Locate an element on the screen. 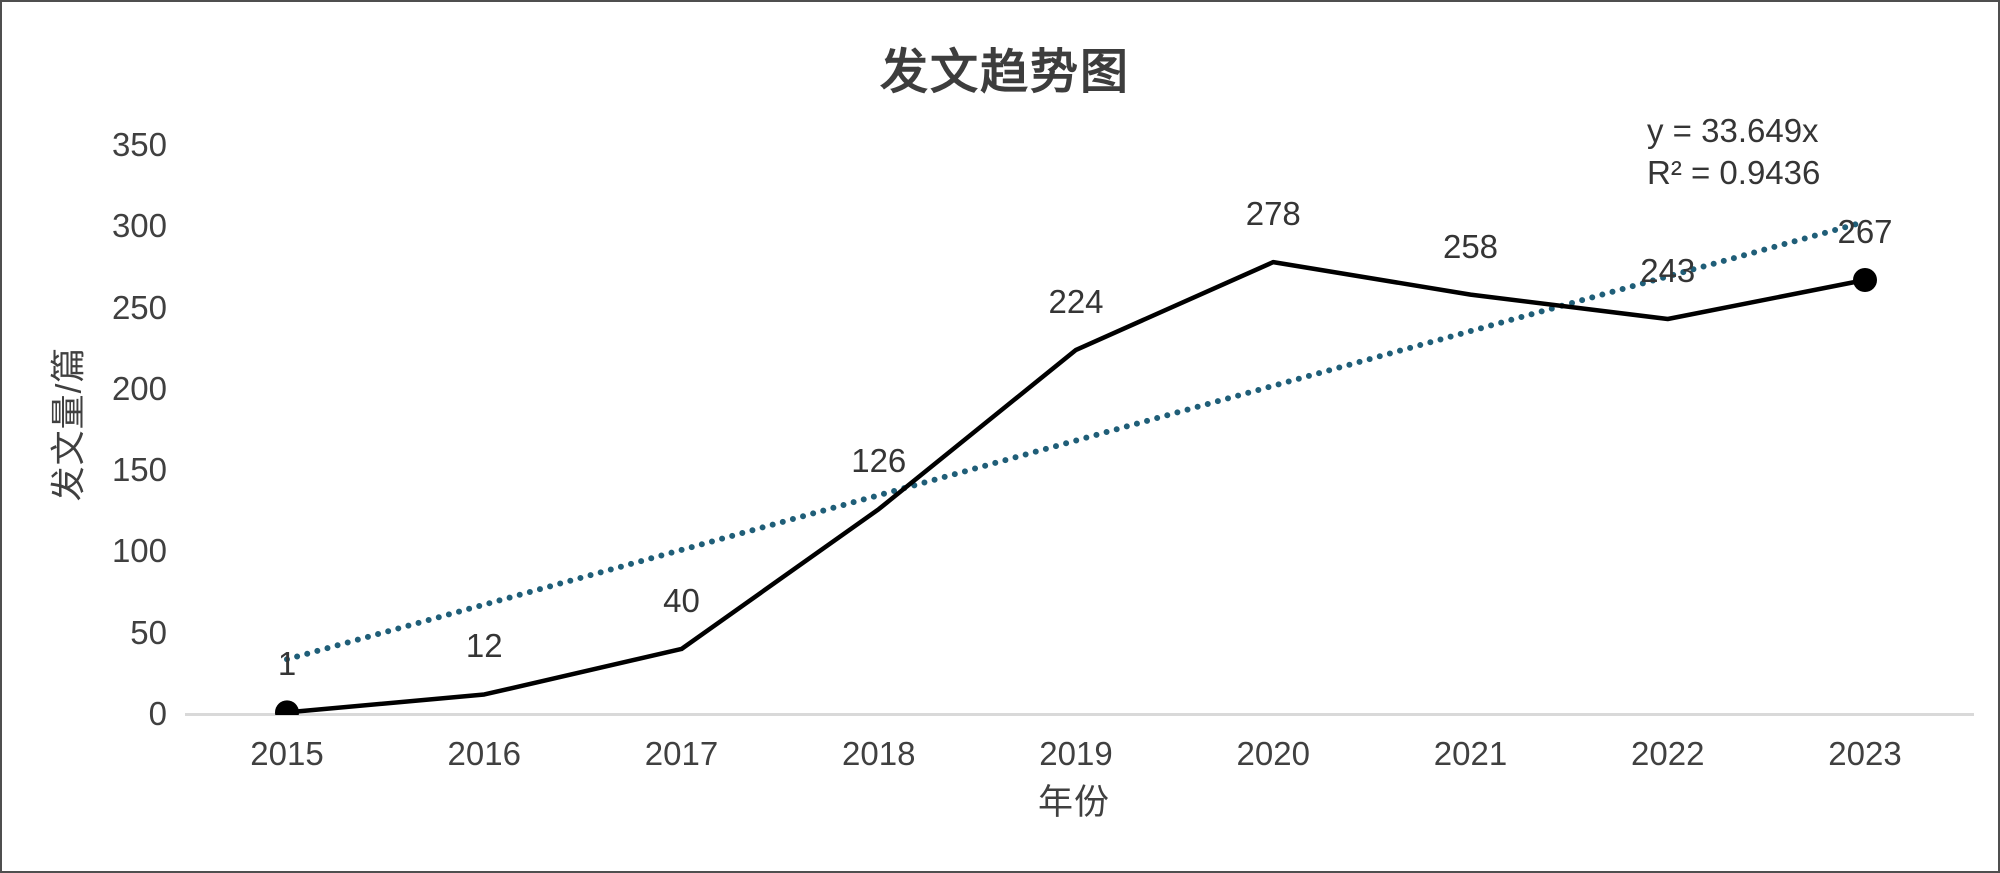  x-tick-label: 2016 is located at coordinates (484, 753).